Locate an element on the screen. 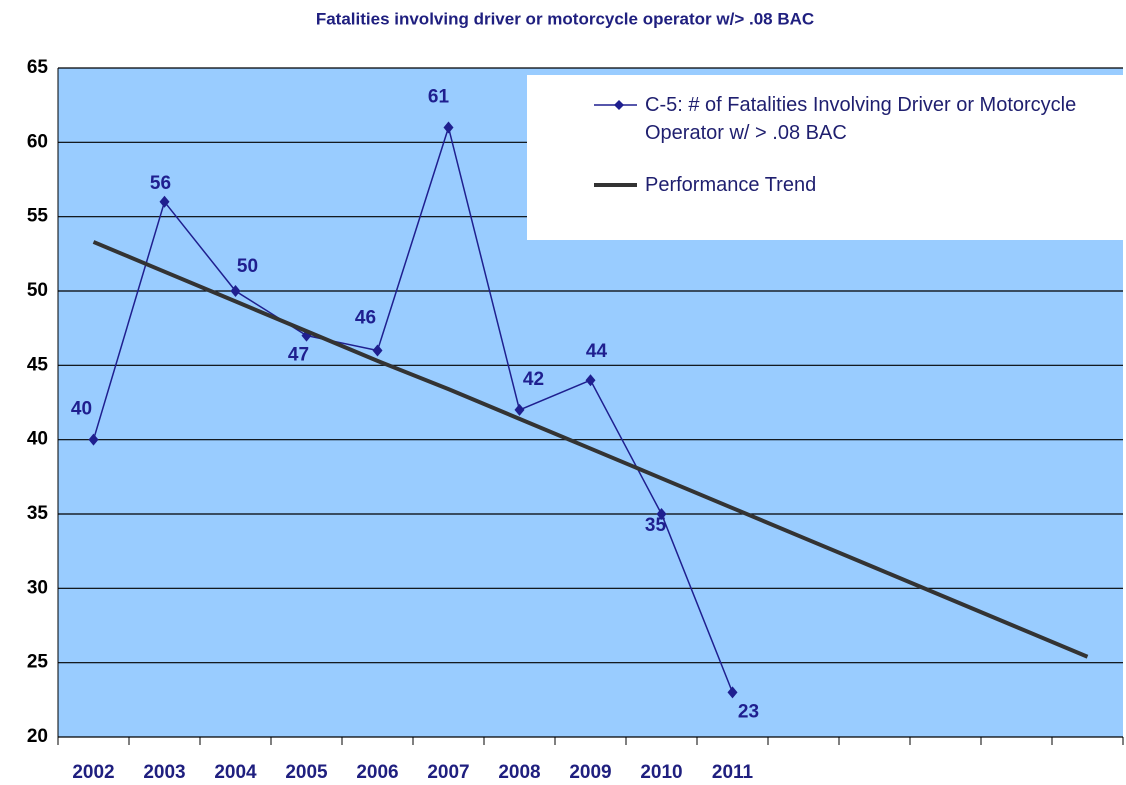 This screenshot has width=1126, height=785. x-tick-label: 2011 is located at coordinates (733, 772).